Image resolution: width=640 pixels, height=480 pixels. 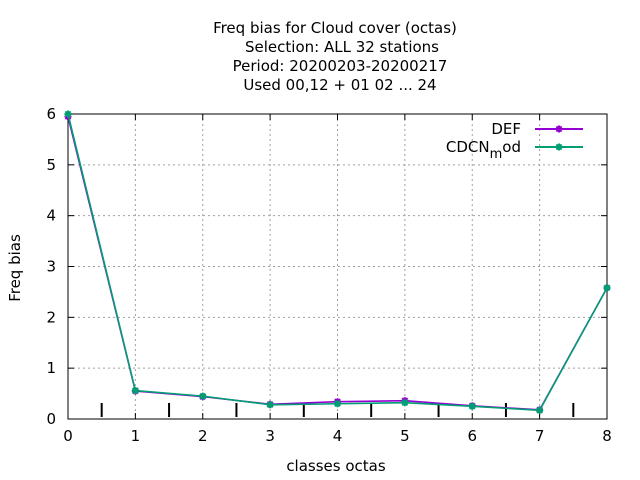 I want to click on title-line-4: Used 00,12 + 01 02 ... 24, so click(x=339, y=85).